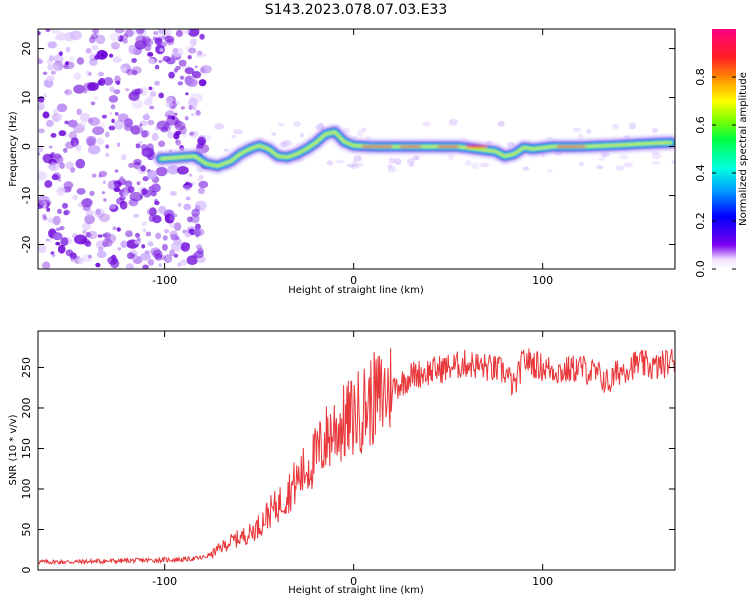 The height and width of the screenshot is (600, 750). Describe the element at coordinates (26, 448) in the screenshot. I see `y-tick-label: 150` at that location.